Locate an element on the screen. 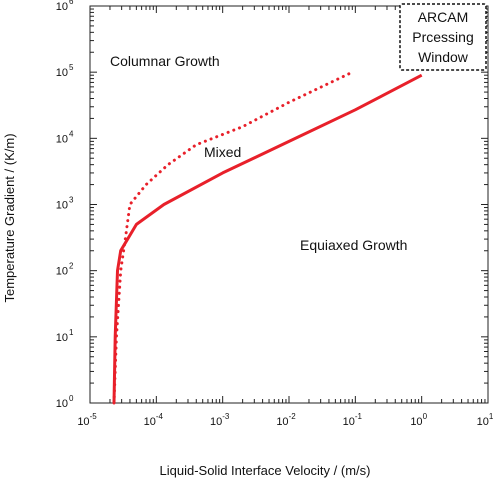 The image size is (500, 481). x-tick-label: 10¹ is located at coordinates (485, 420).